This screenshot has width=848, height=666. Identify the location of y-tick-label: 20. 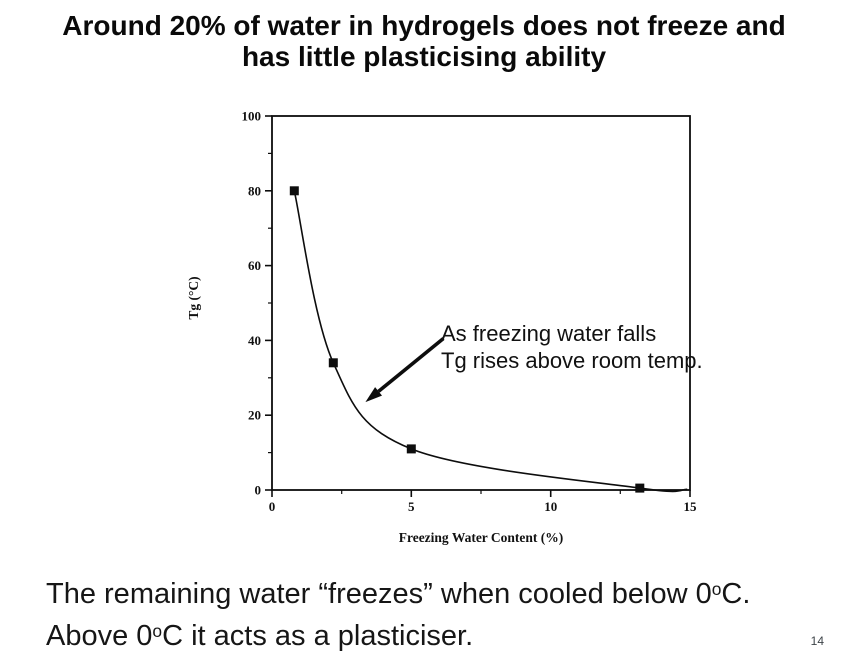
(254, 415).